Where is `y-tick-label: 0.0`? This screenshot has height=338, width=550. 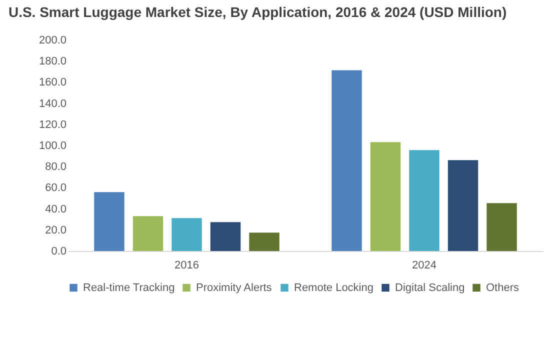 y-tick-label: 0.0 is located at coordinates (58, 252).